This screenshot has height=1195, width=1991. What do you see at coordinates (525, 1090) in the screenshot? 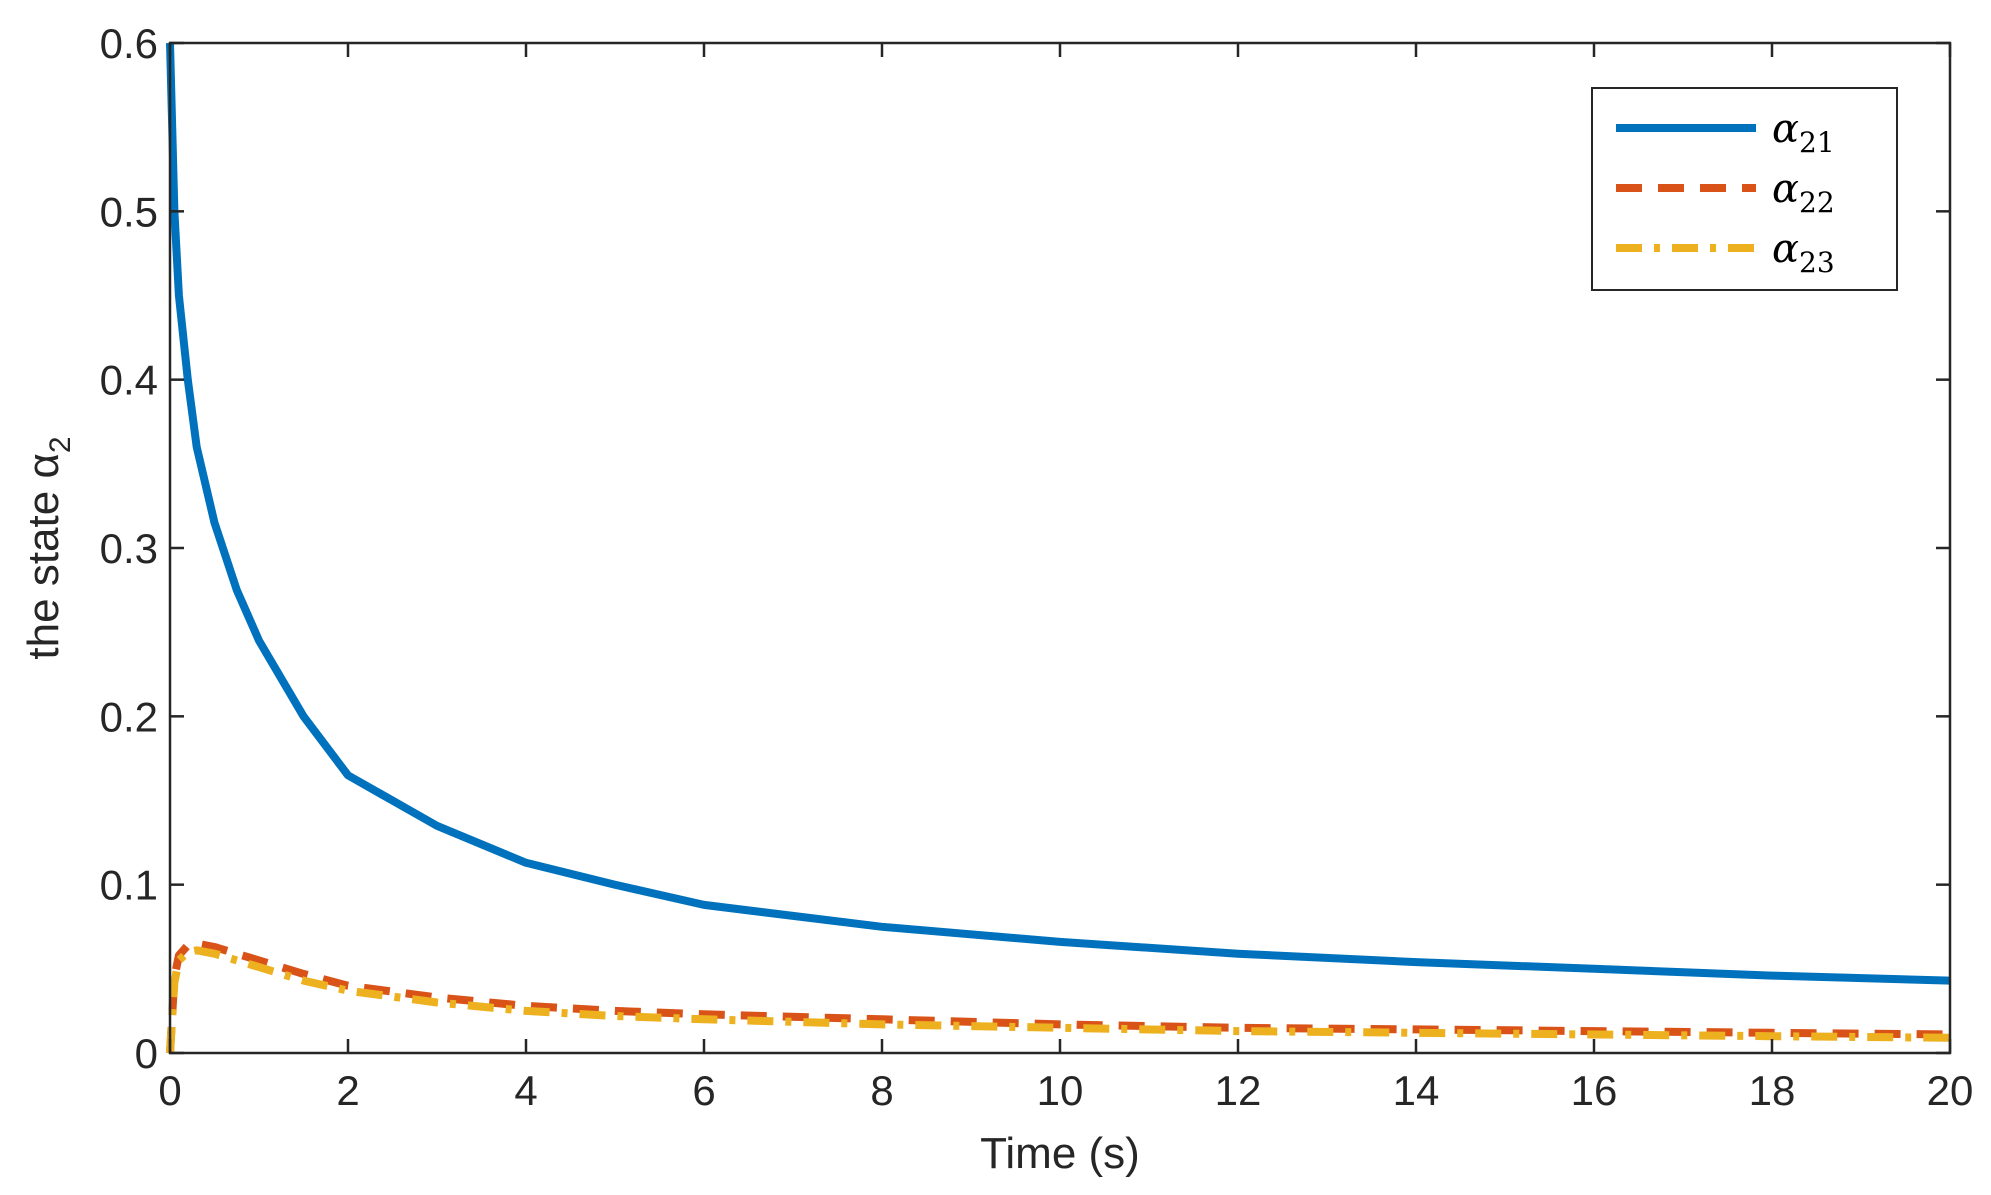
I see `x-tick-label: 4` at bounding box center [525, 1090].